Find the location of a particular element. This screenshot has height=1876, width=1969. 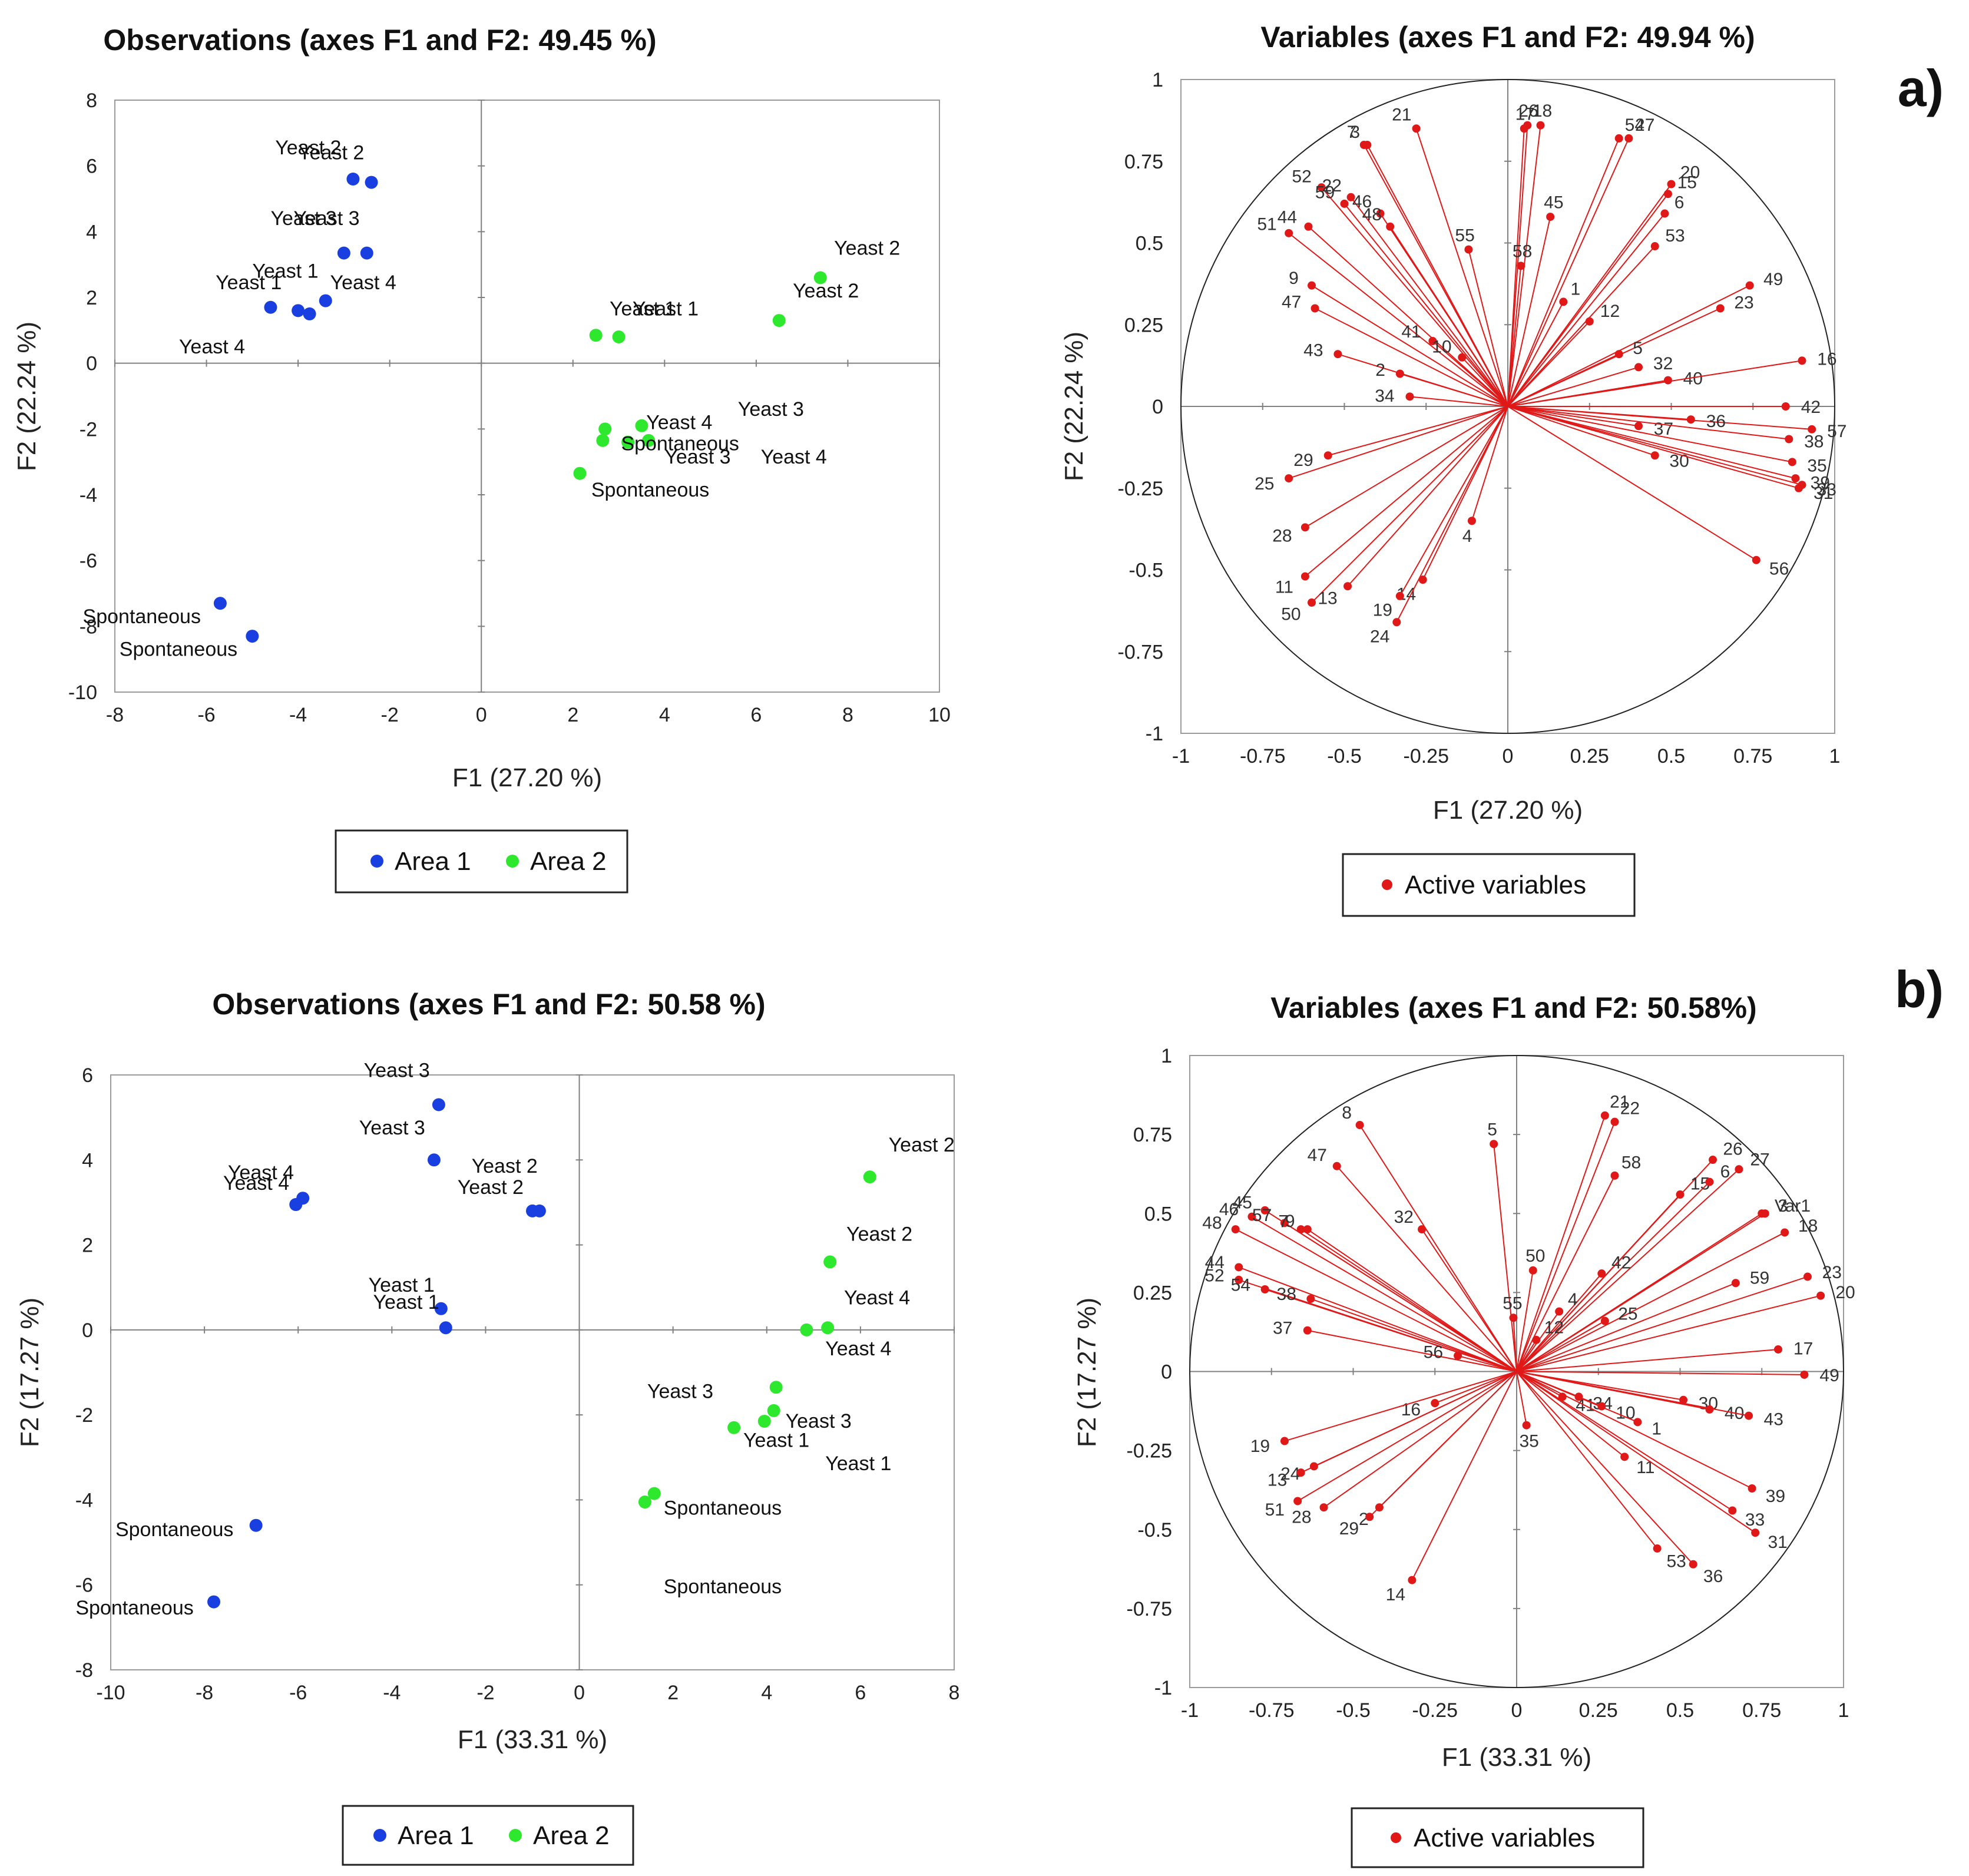

variable-label: 37 is located at coordinates (1282, 1328).